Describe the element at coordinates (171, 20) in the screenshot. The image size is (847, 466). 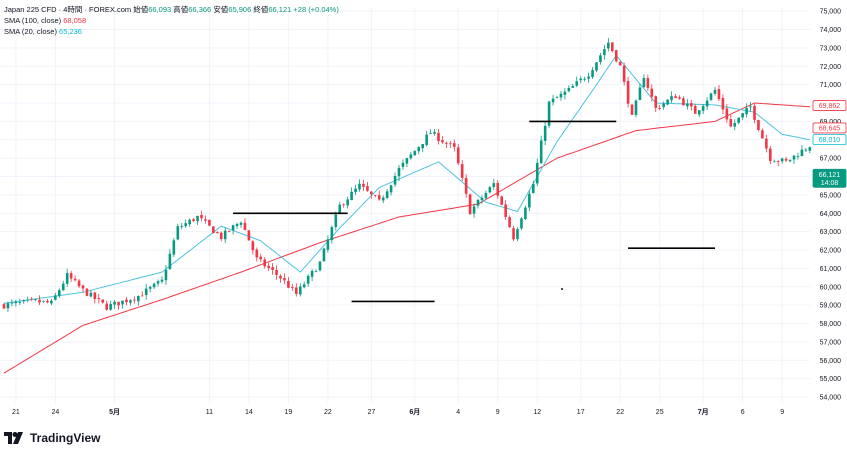
I see `indicator-sma100: SMA (100, close) 68,058` at that location.